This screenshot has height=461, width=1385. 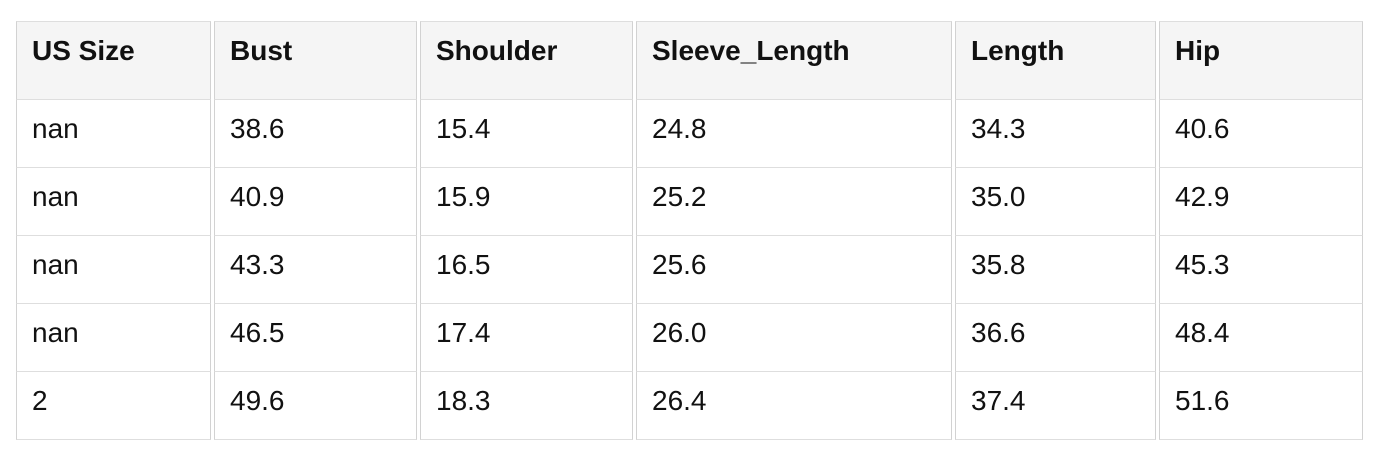 I want to click on table-cell: 25.6, so click(x=794, y=270).